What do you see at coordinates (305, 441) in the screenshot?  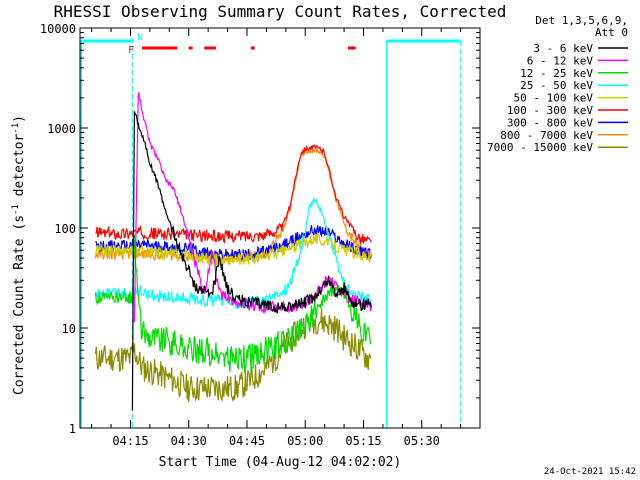 I see `x-tick-label: 05:00` at bounding box center [305, 441].